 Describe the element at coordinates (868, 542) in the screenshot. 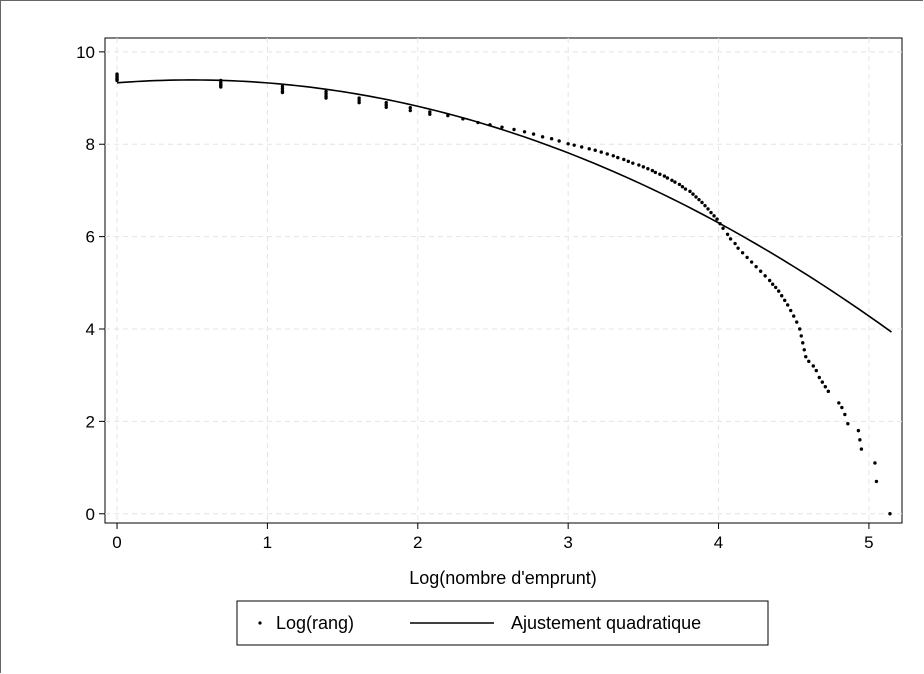

I see `x-tick-label: 5` at that location.